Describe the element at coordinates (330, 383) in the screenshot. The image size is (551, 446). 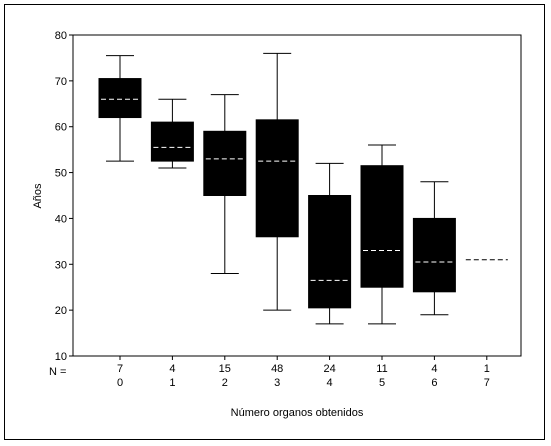
I see `category-label: 4` at that location.